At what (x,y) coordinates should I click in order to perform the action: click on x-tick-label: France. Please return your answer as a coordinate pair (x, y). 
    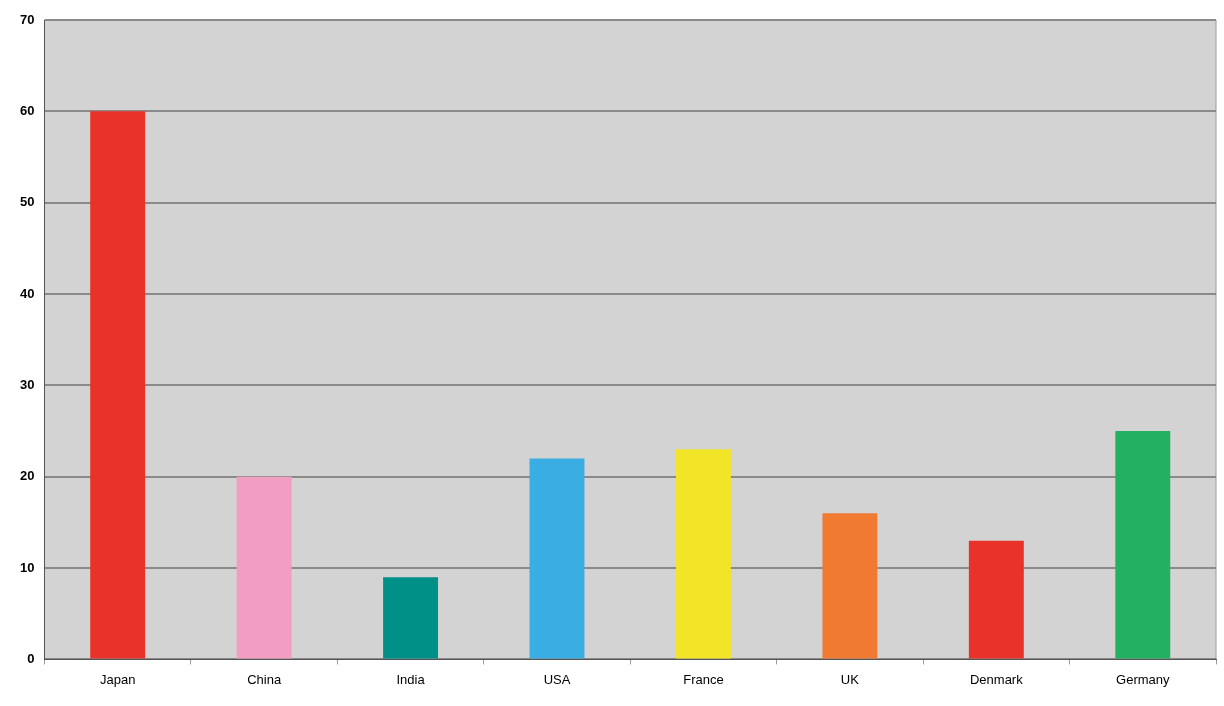
    Looking at the image, I should click on (703, 679).